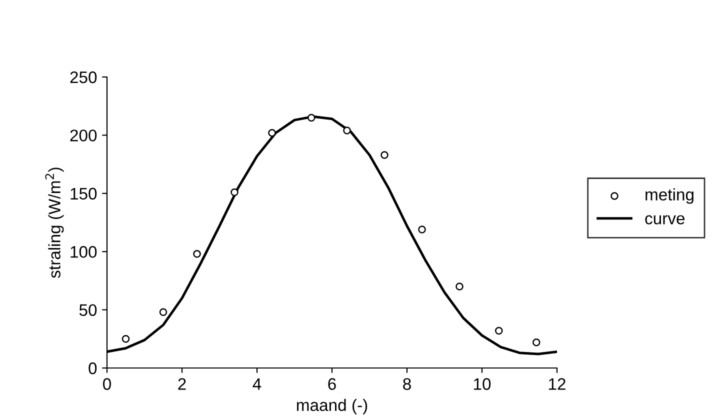 Image resolution: width=716 pixels, height=417 pixels. I want to click on y-tick-label: 200, so click(83, 136).